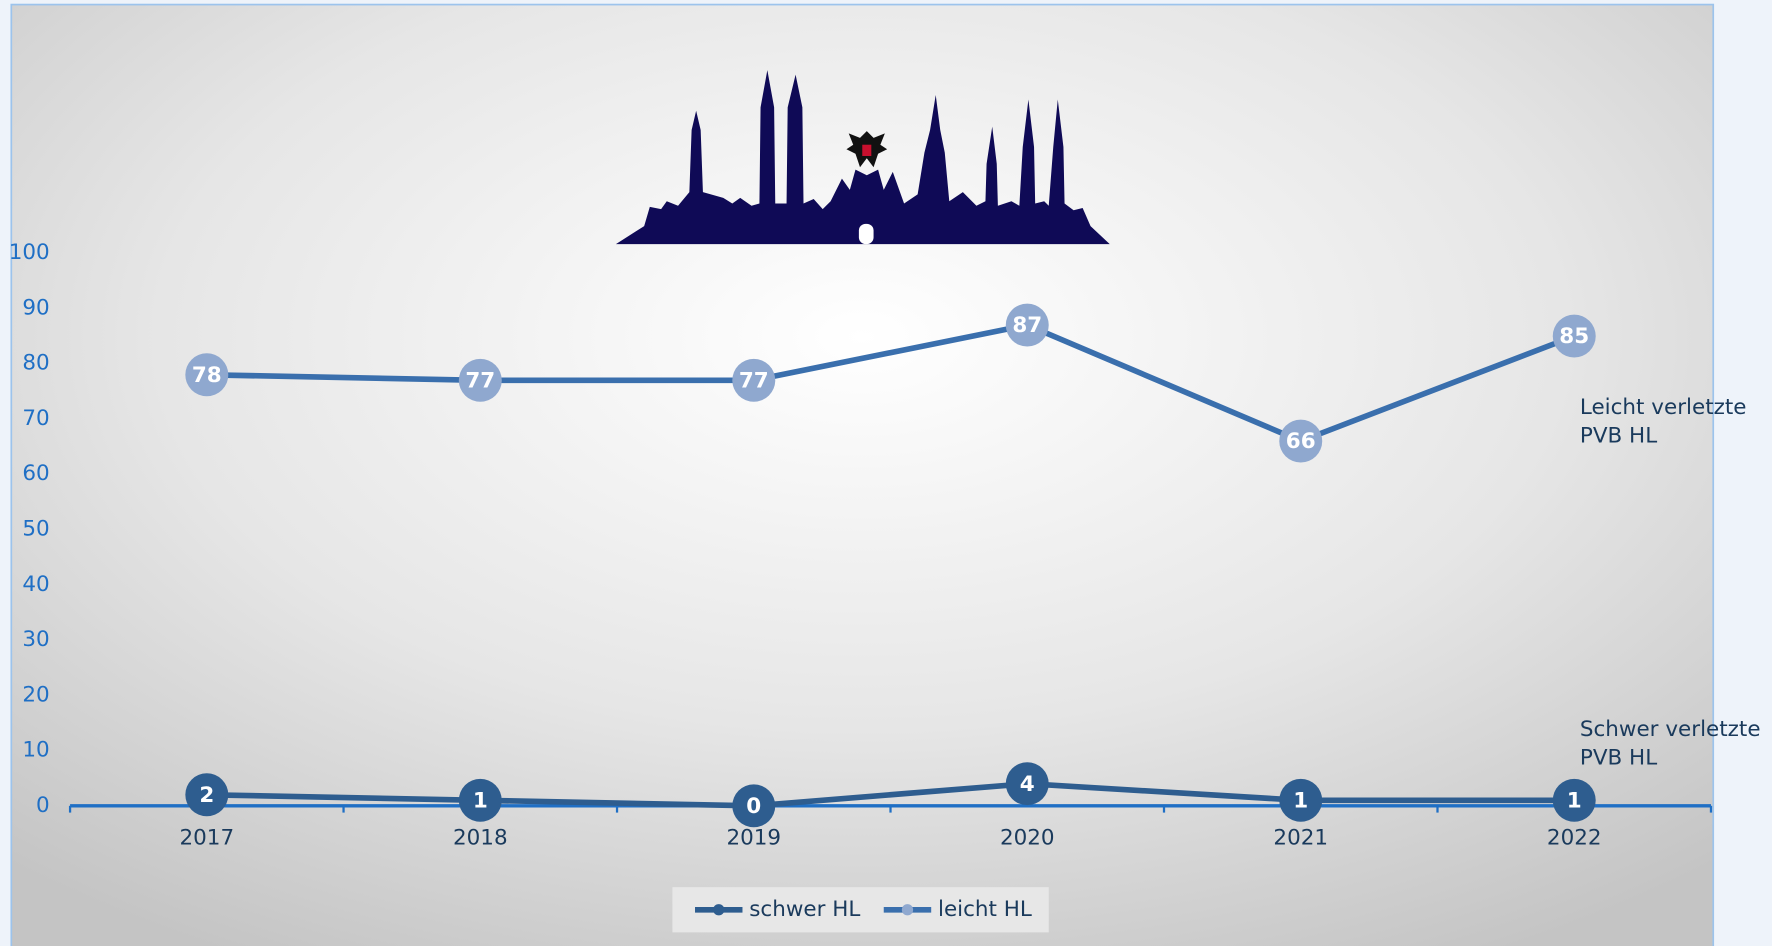 The height and width of the screenshot is (946, 1772). I want to click on data-label: 87, so click(1027, 325).